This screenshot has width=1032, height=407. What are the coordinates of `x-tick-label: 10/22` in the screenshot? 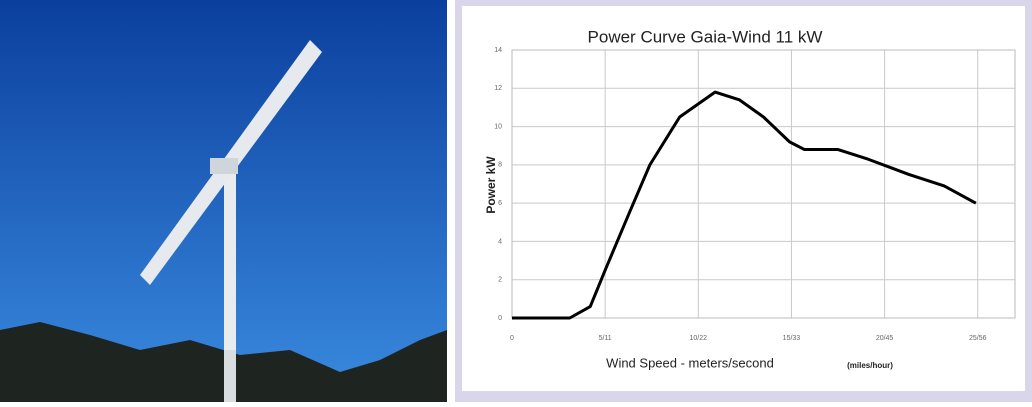 It's located at (699, 338).